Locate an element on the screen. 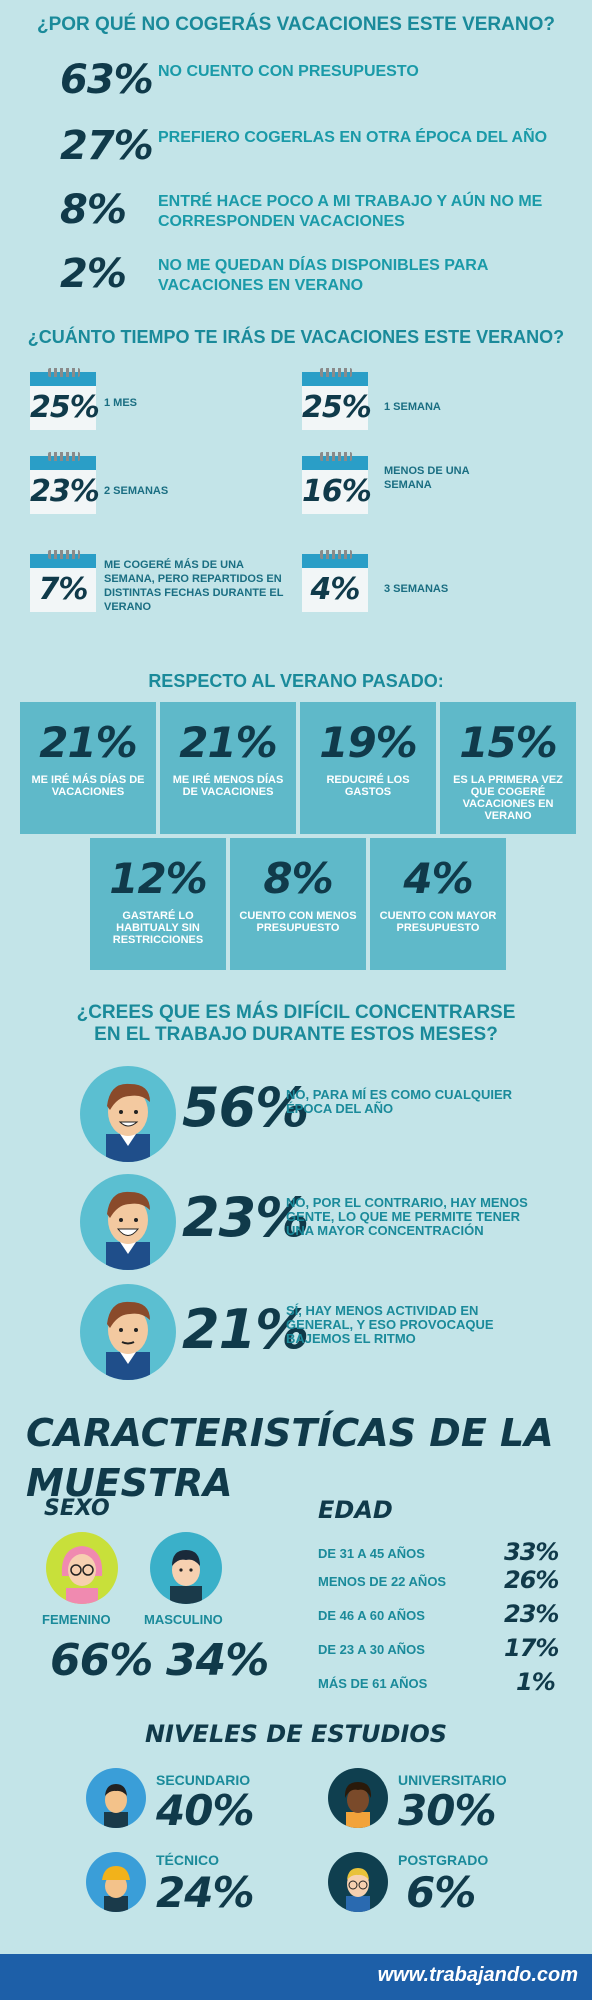 This screenshot has width=592, height=2000. calendar-icon: 4% is located at coordinates (337, 582).